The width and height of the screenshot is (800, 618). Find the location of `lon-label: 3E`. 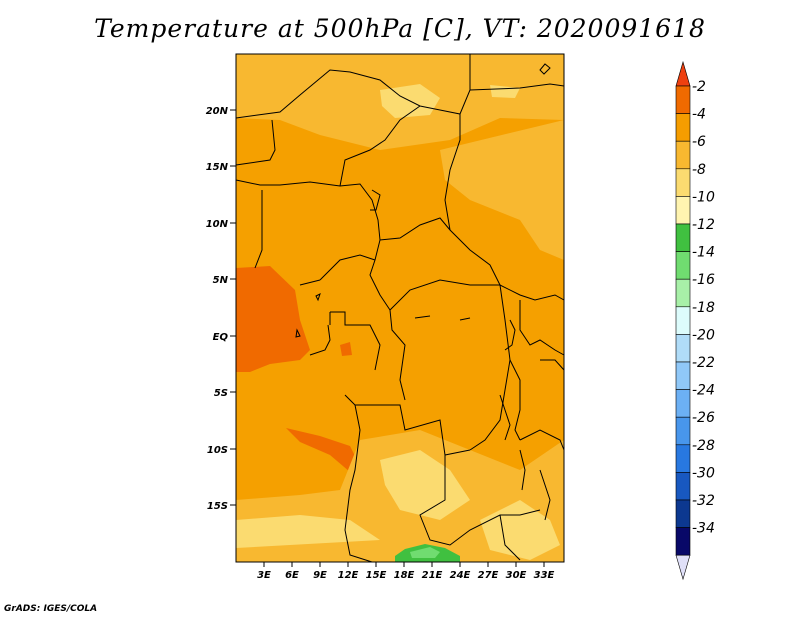

lon-label: 3E is located at coordinates (264, 575).